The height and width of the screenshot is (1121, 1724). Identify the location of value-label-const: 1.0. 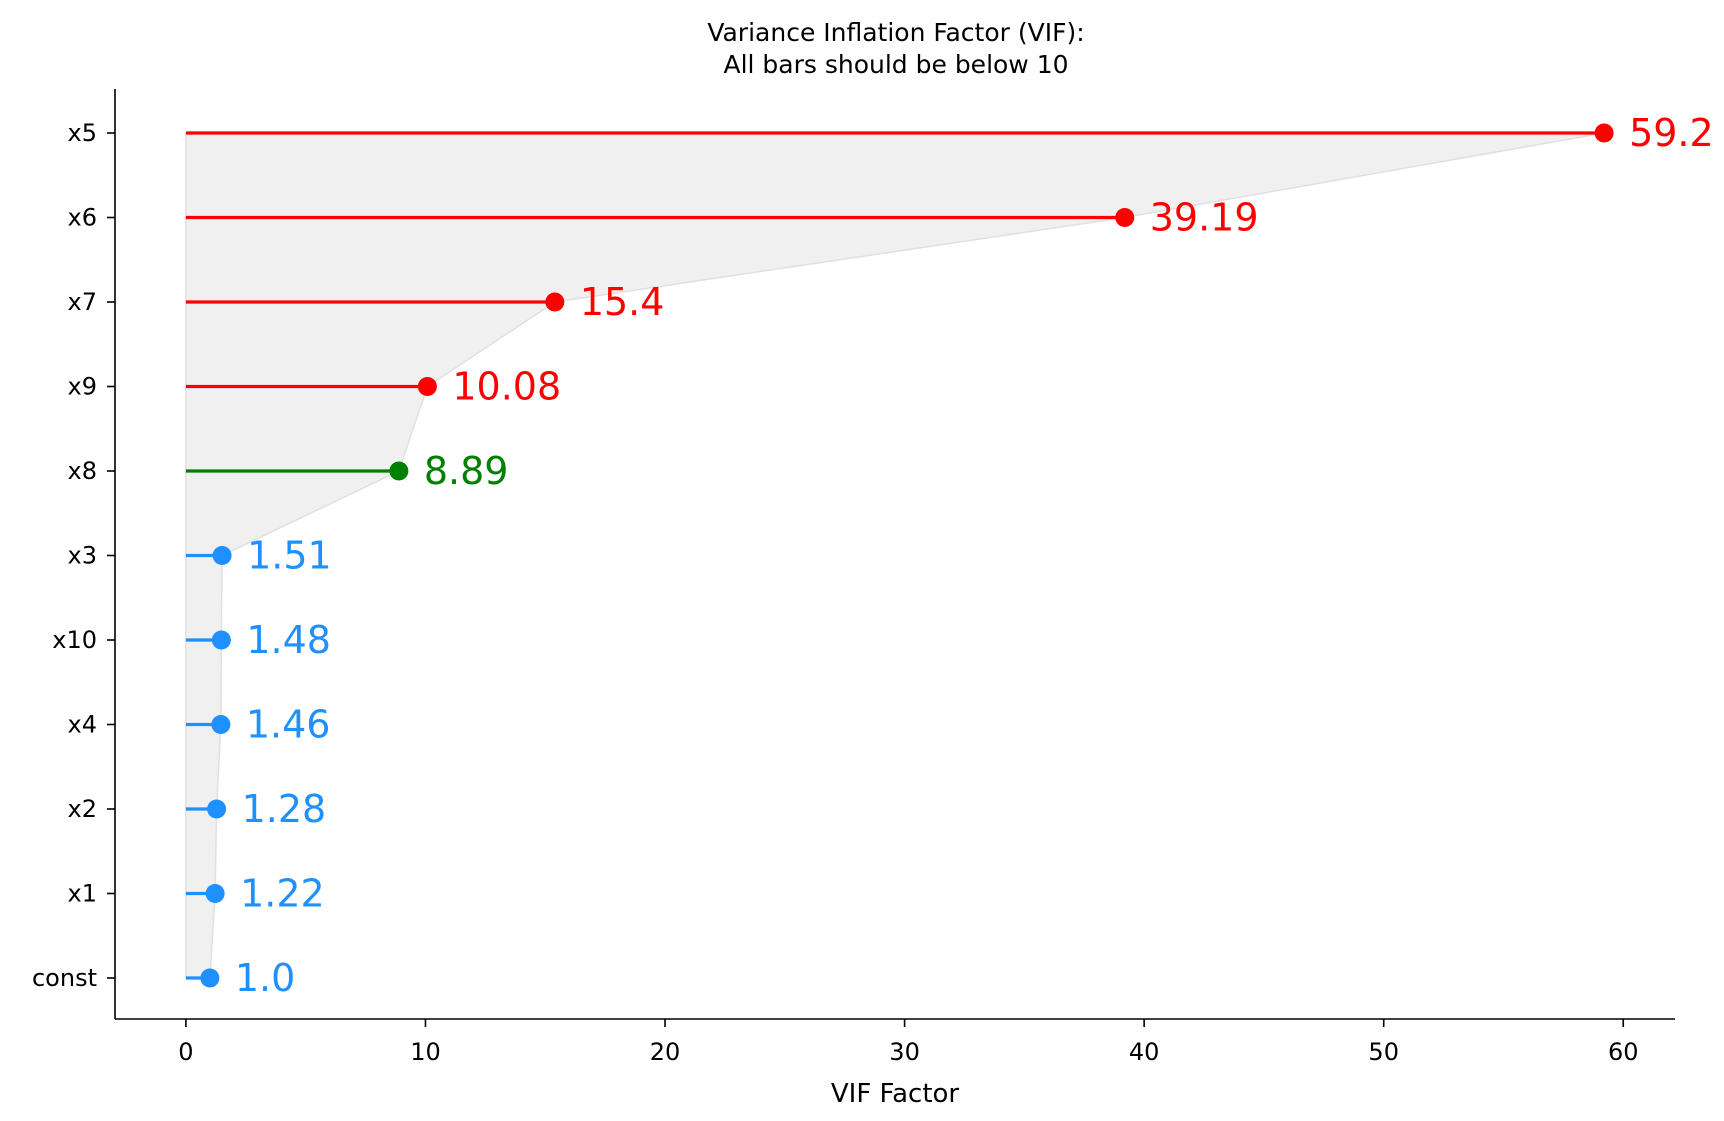
(265, 978).